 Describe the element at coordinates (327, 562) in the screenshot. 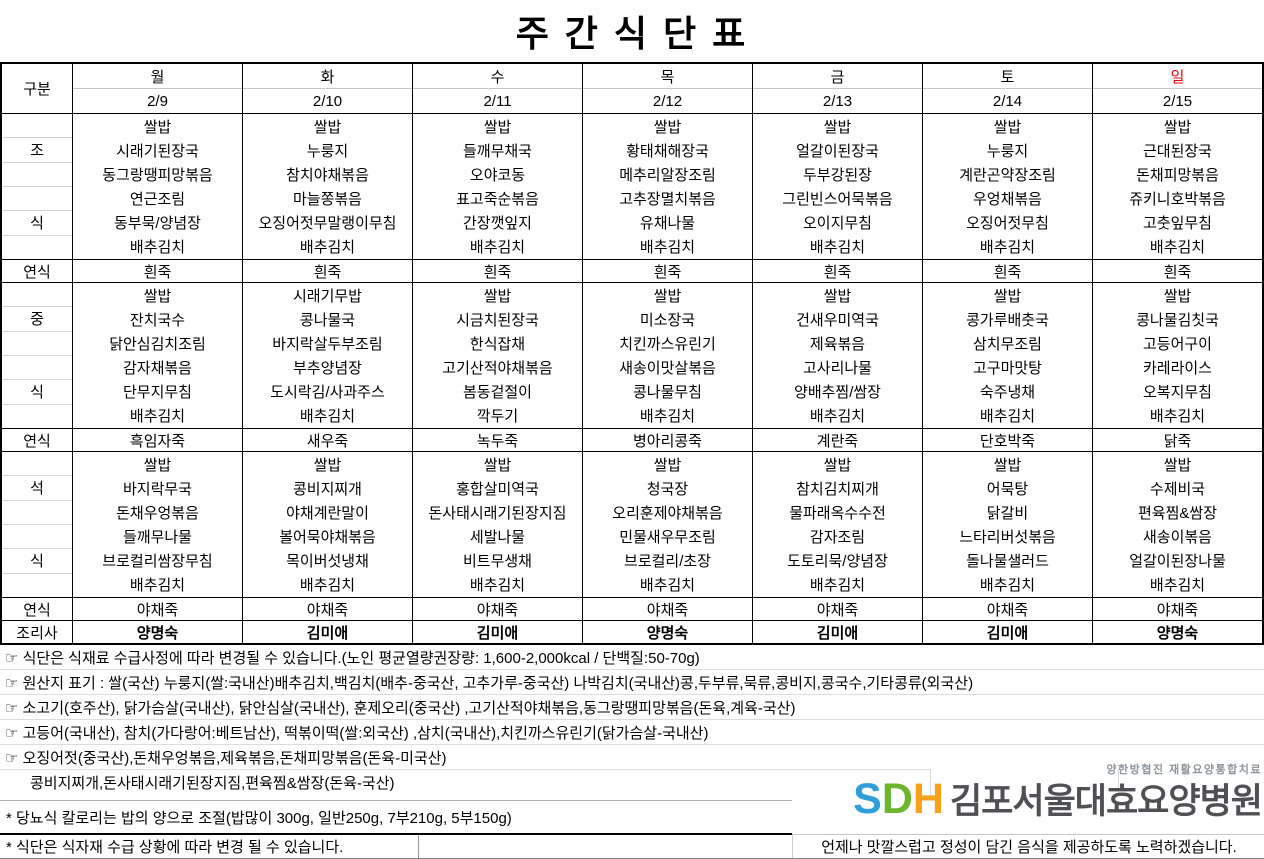

I see `menu-item: 목이버섯냉채` at that location.